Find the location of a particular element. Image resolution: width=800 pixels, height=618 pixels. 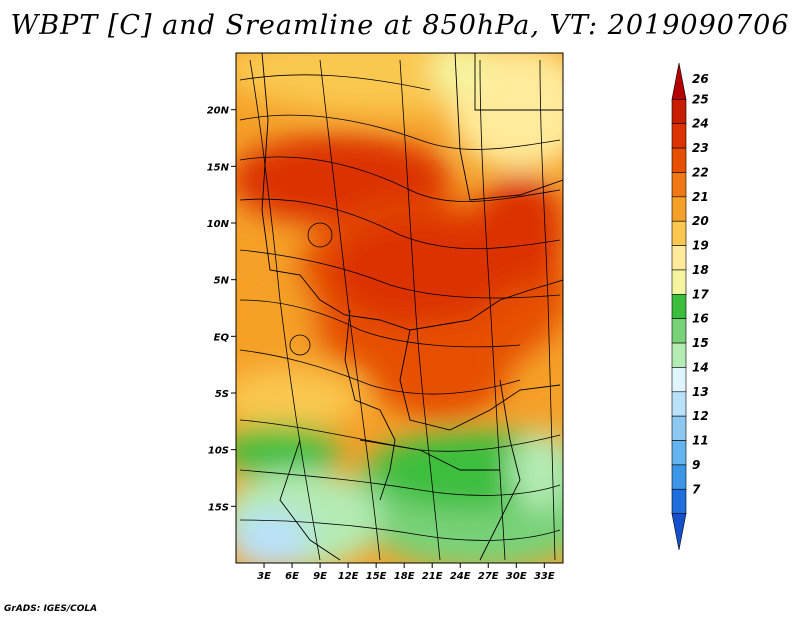

lon-tick-label: 9E is located at coordinates (320, 576).